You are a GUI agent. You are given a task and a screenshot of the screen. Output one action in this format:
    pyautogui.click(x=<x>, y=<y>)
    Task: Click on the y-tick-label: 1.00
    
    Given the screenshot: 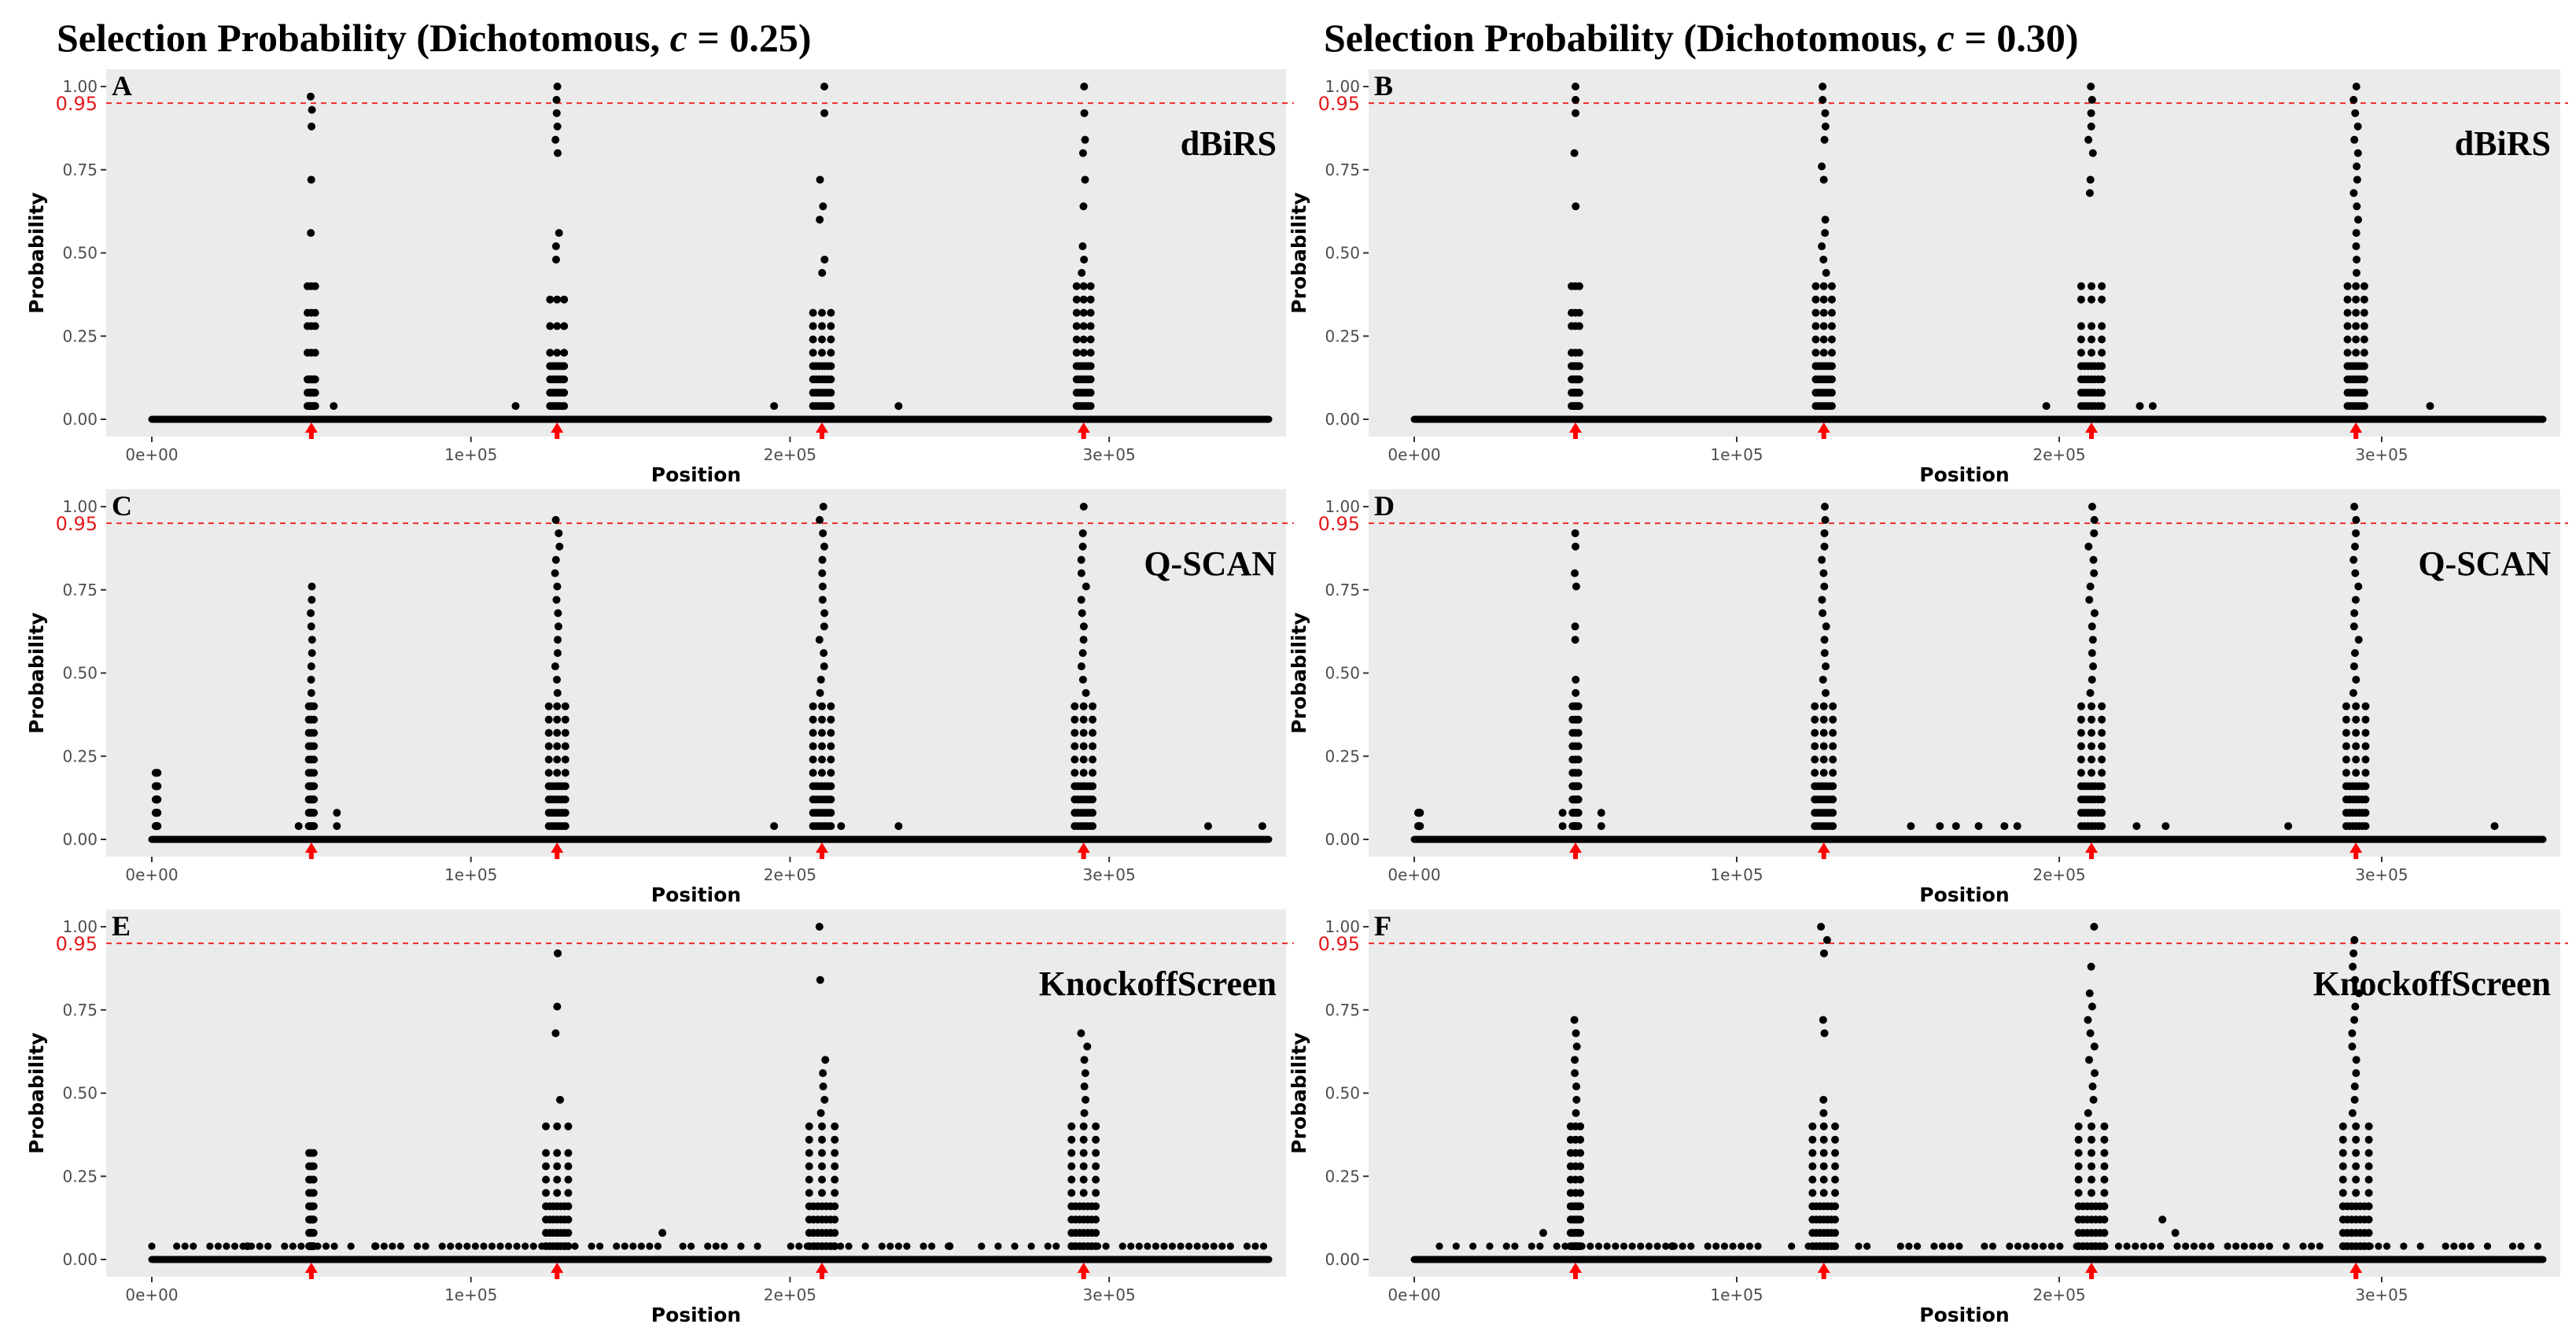 What is the action you would take?
    pyautogui.click(x=80, y=506)
    